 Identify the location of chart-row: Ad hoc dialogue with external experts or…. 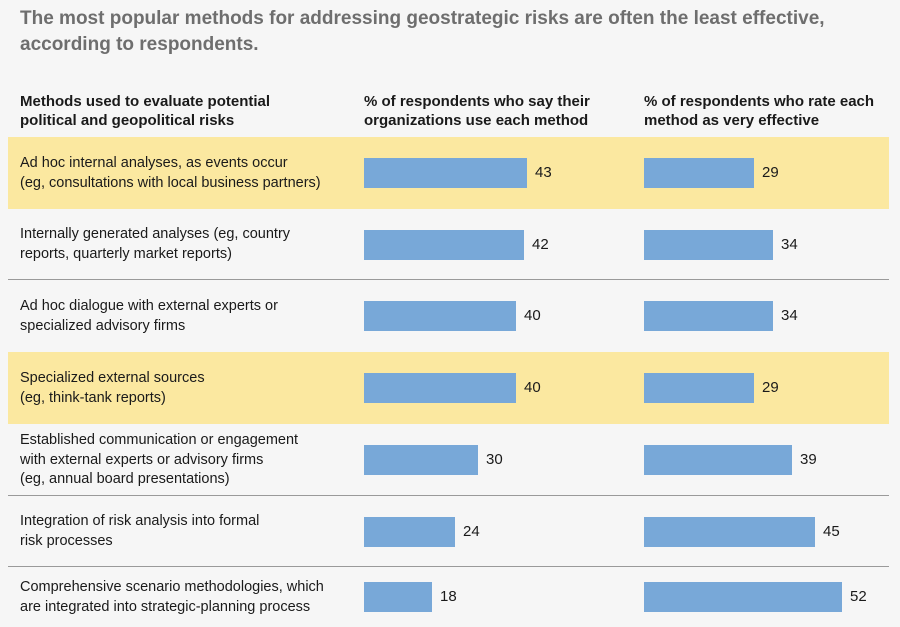
(448, 316).